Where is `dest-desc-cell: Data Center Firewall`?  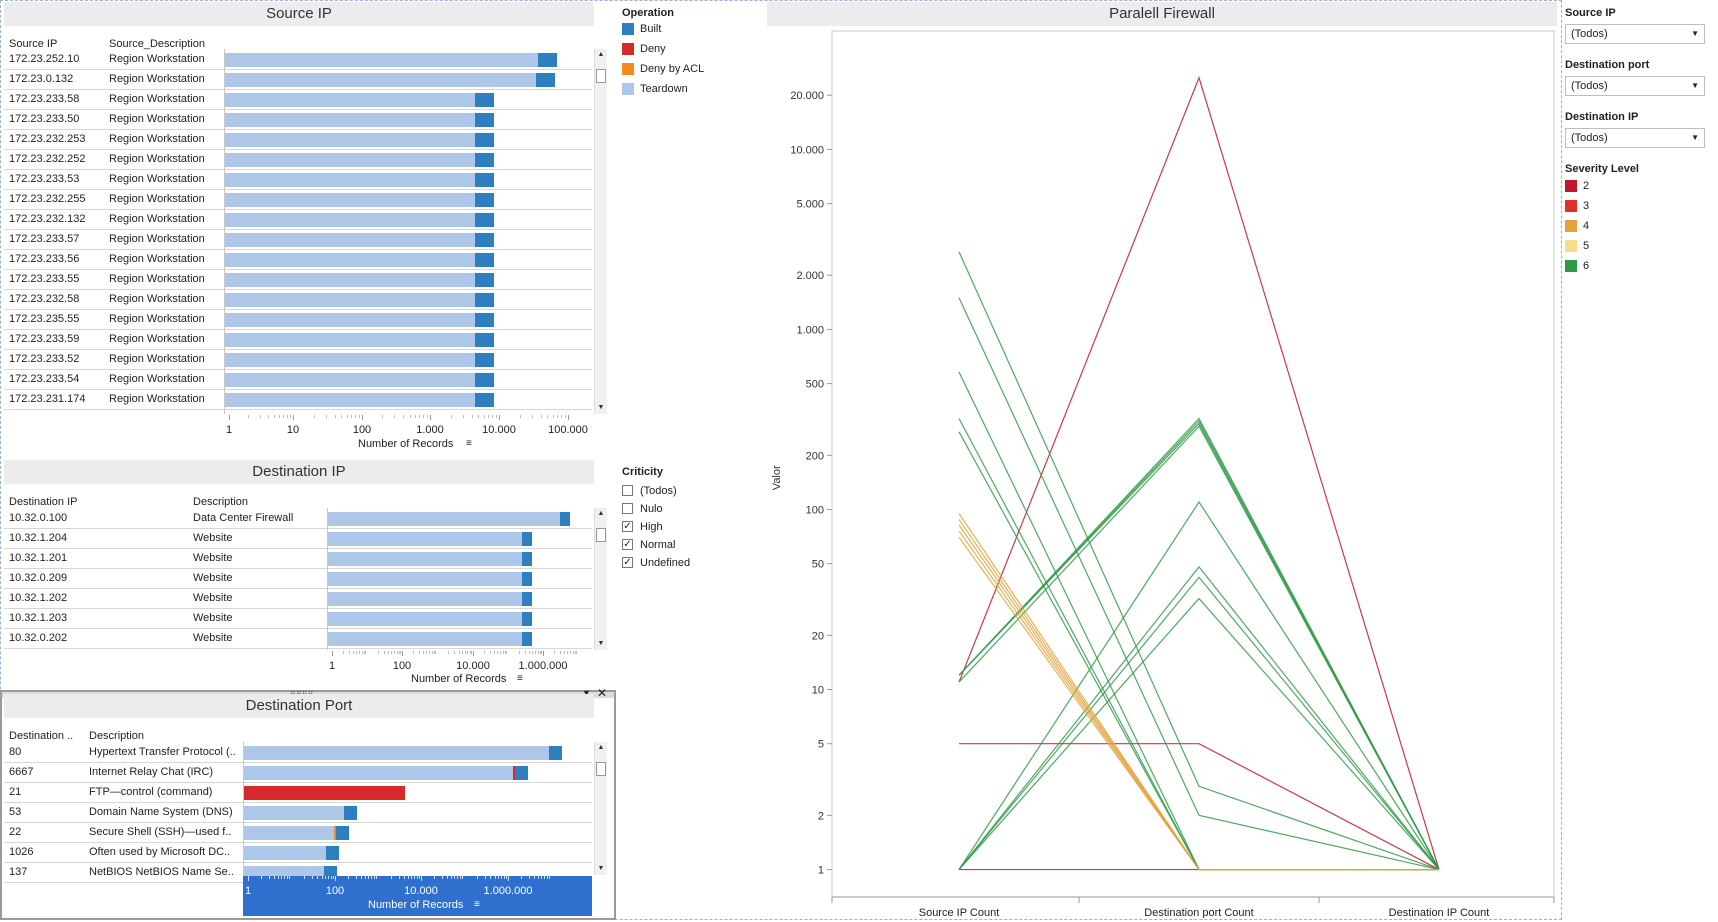
dest-desc-cell: Data Center Firewall is located at coordinates (243, 518).